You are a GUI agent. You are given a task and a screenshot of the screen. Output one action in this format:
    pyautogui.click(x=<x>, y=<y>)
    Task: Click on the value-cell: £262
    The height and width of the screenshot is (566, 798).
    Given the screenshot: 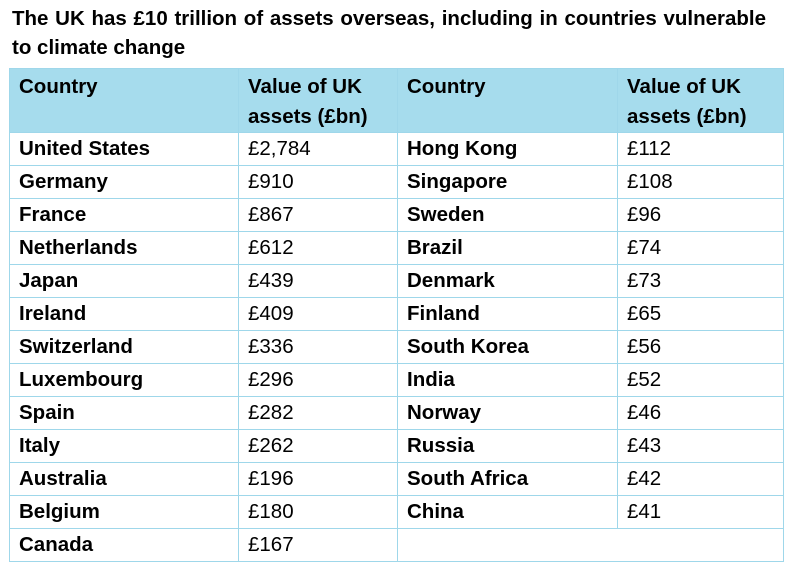 What is the action you would take?
    pyautogui.click(x=318, y=446)
    